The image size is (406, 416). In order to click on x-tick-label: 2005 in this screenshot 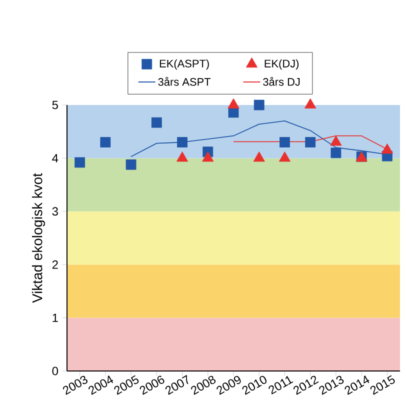, I will do `click(126, 385)`.